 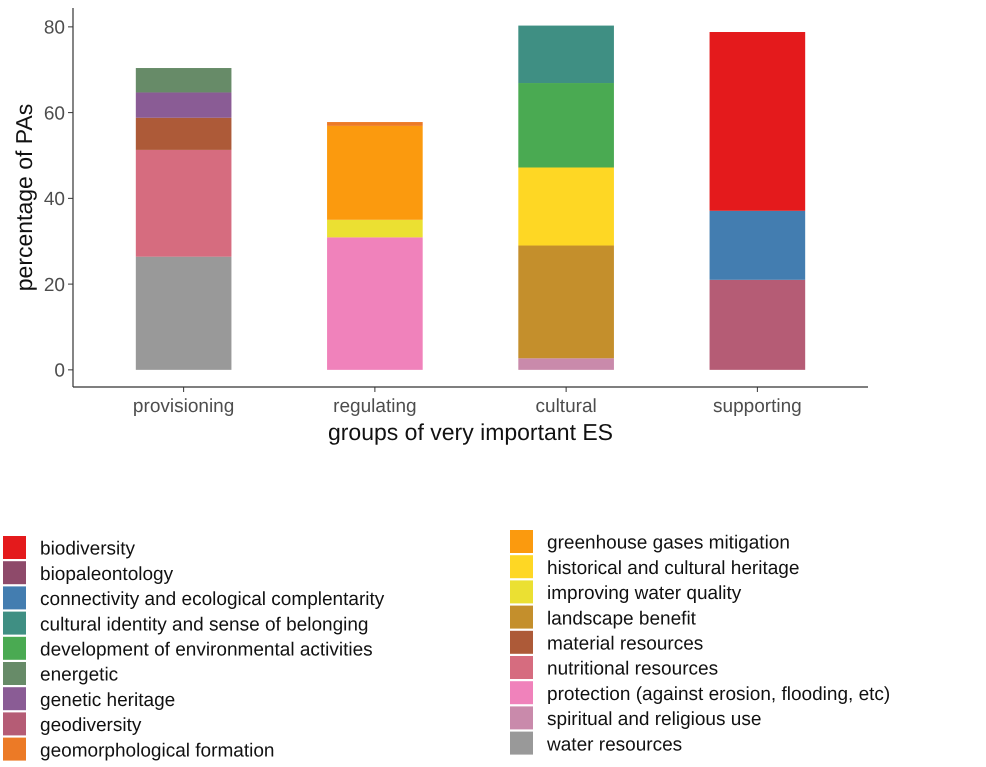 I want to click on x-tick-label: provisioning, so click(x=183, y=406).